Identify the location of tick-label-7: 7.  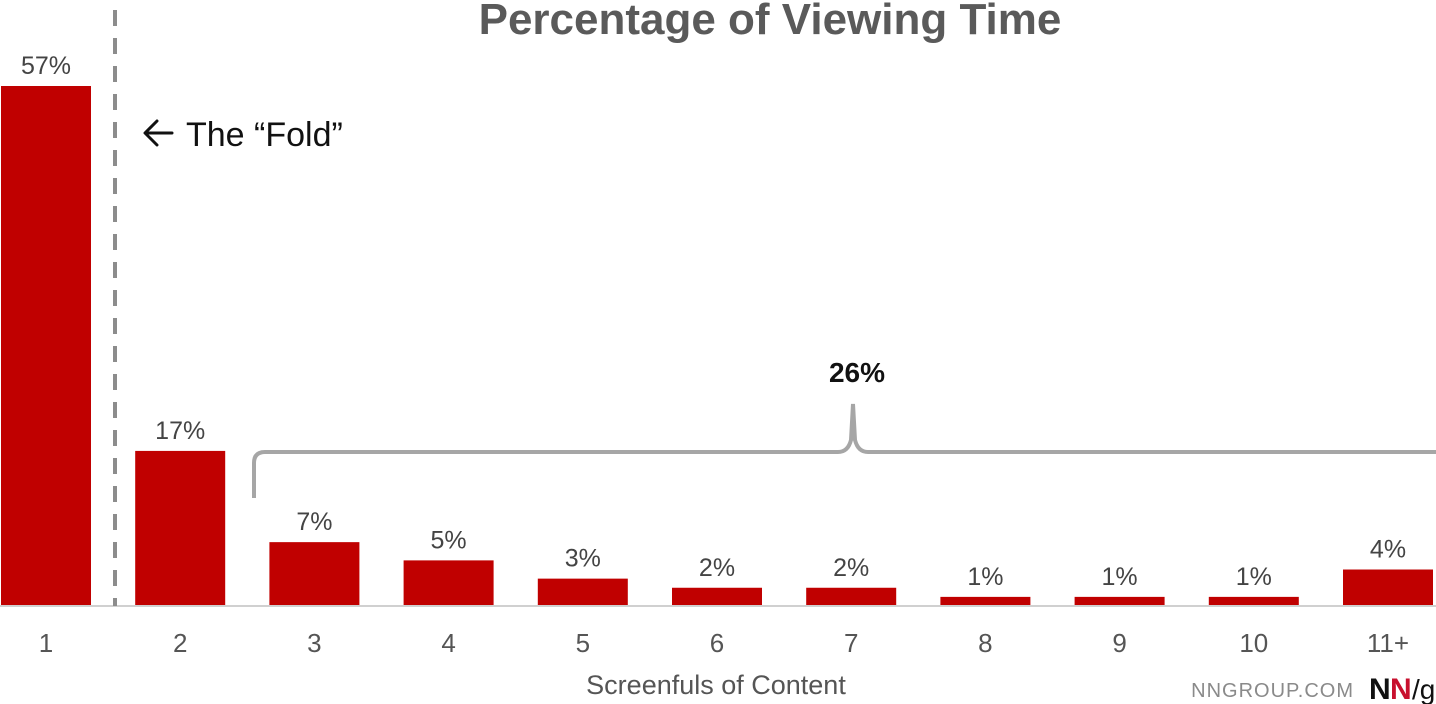
(851, 643).